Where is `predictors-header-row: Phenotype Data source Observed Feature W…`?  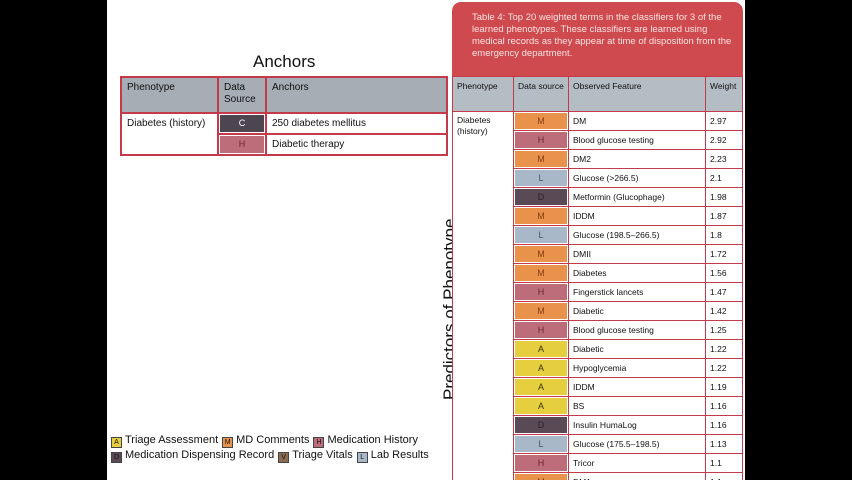
predictors-header-row: Phenotype Data source Observed Feature W… is located at coordinates (597, 94).